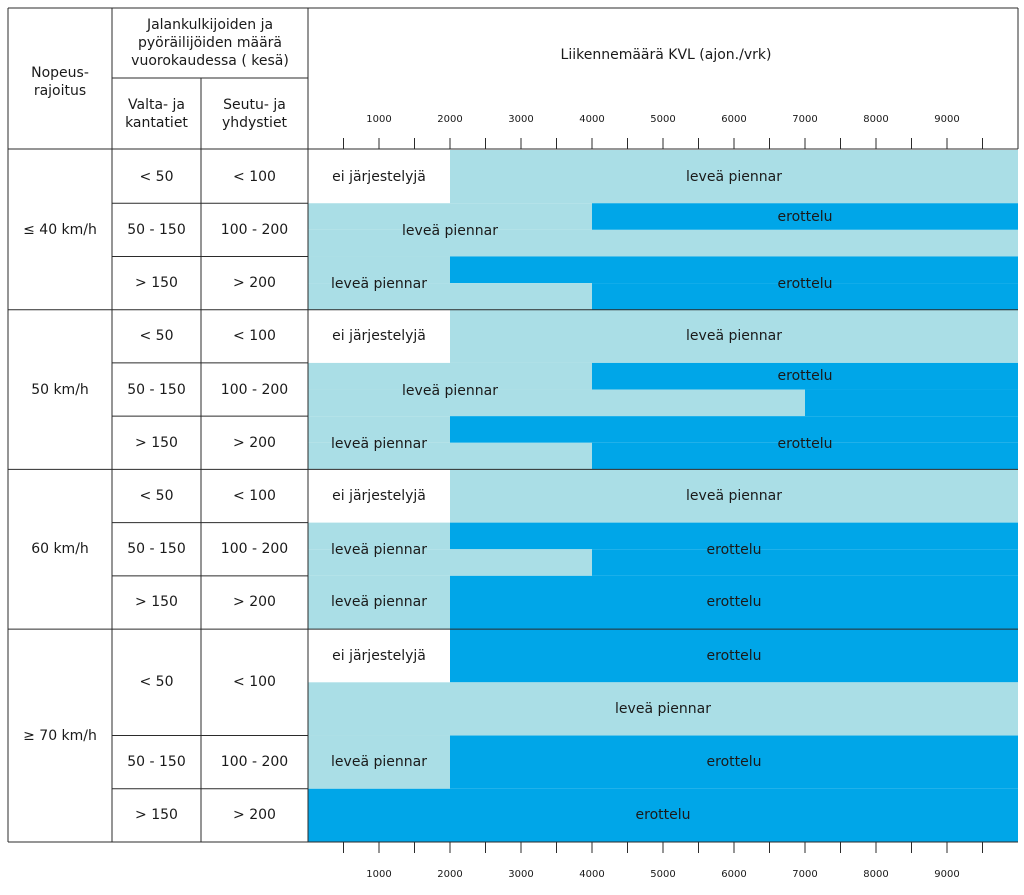 Image resolution: width=1024 pixels, height=895 pixels. I want to click on tick-label-bottom: 1000, so click(379, 874).